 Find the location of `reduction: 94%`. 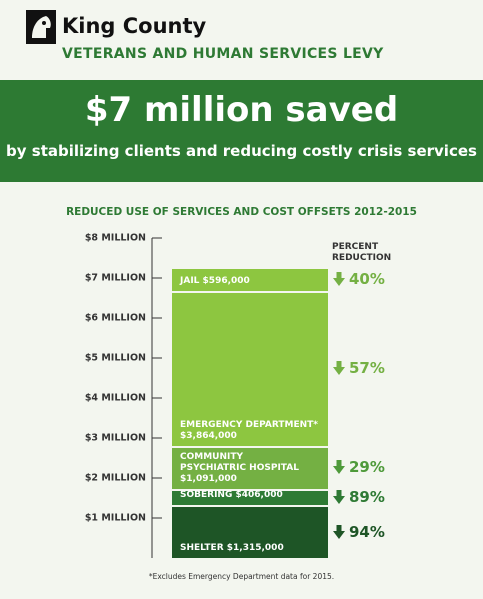

reduction: 94% is located at coordinates (359, 532).